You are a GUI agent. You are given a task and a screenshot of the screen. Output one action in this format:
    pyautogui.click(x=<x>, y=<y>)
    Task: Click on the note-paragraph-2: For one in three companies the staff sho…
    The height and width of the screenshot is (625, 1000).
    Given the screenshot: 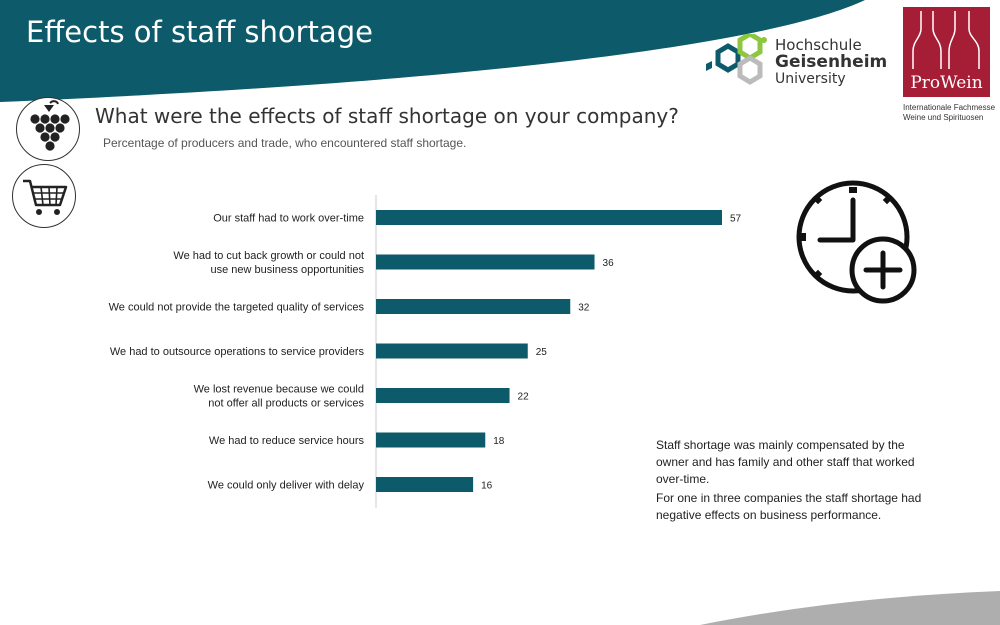 What is the action you would take?
    pyautogui.click(x=789, y=506)
    